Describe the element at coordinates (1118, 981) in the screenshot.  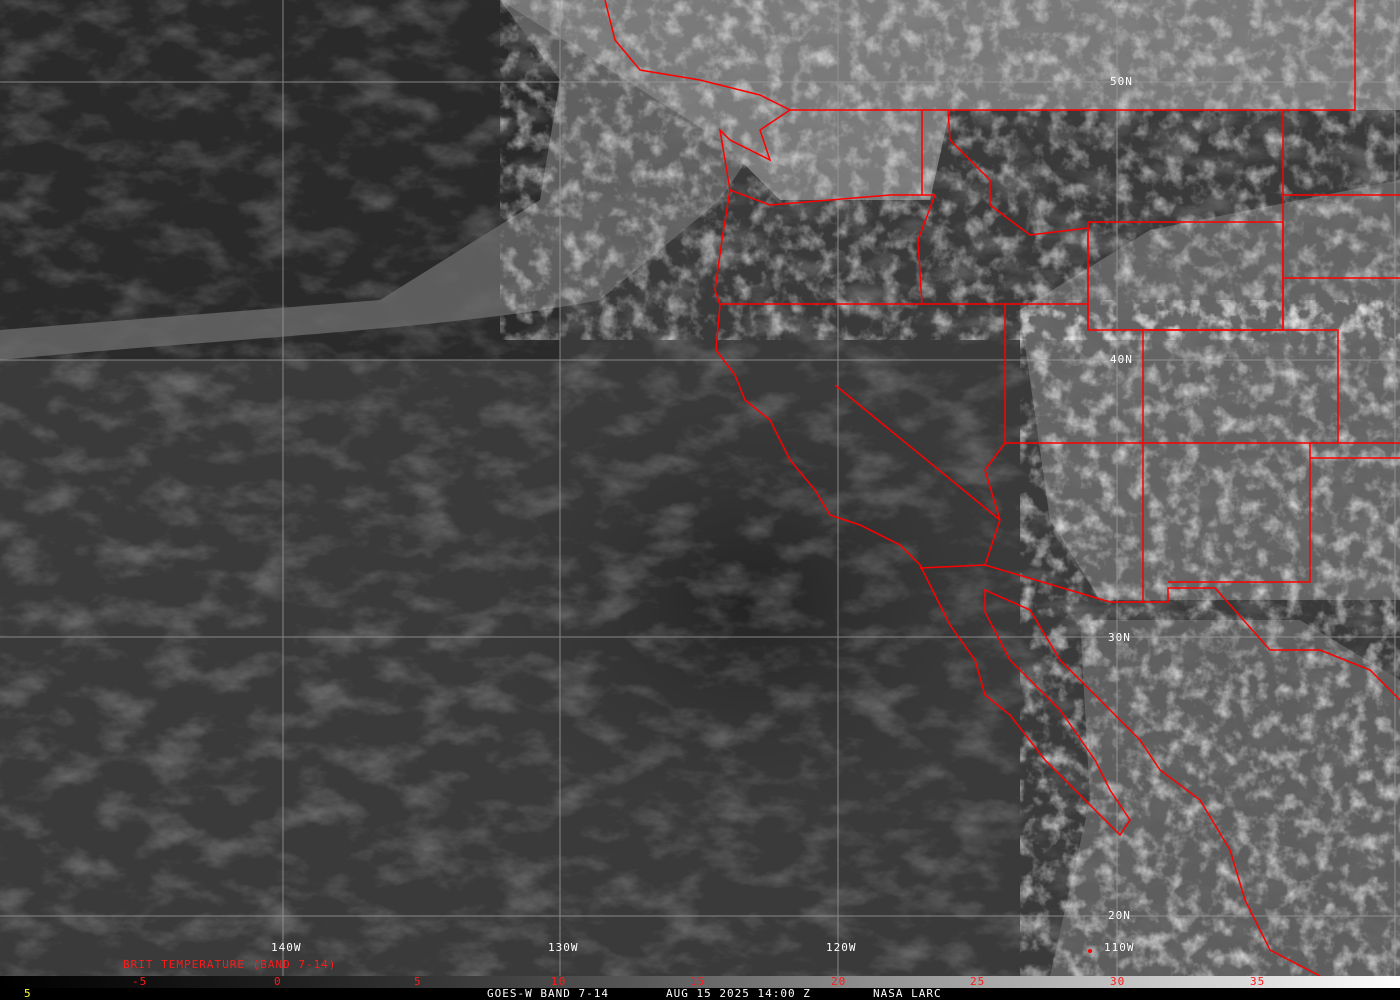
I see `colorbar-tick: 30` at that location.